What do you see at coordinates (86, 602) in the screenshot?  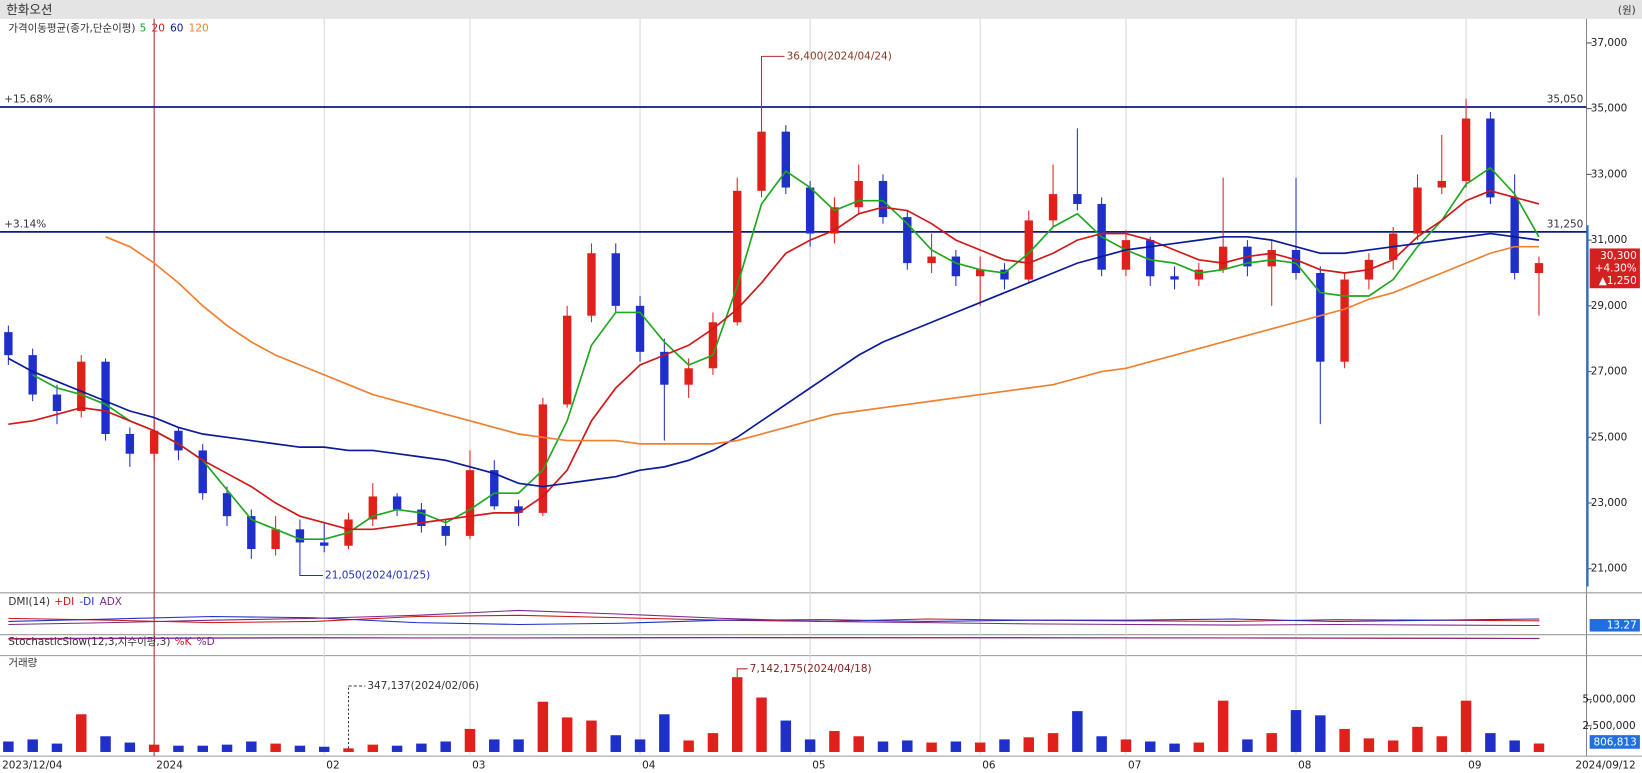 I see `legend-entry: -DI` at bounding box center [86, 602].